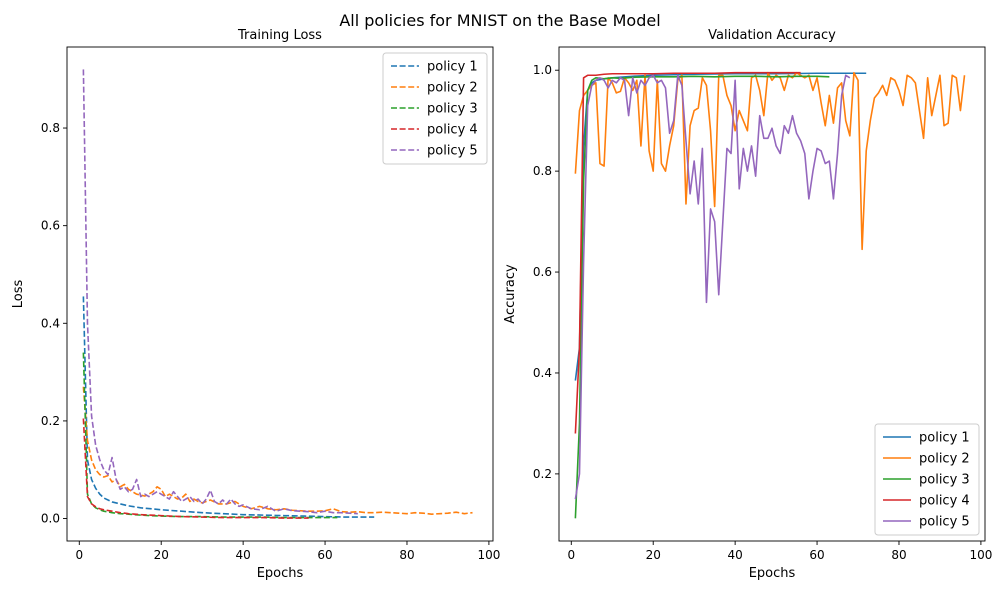  What do you see at coordinates (279, 35) in the screenshot?
I see `subplot-title: Training Loss` at bounding box center [279, 35].